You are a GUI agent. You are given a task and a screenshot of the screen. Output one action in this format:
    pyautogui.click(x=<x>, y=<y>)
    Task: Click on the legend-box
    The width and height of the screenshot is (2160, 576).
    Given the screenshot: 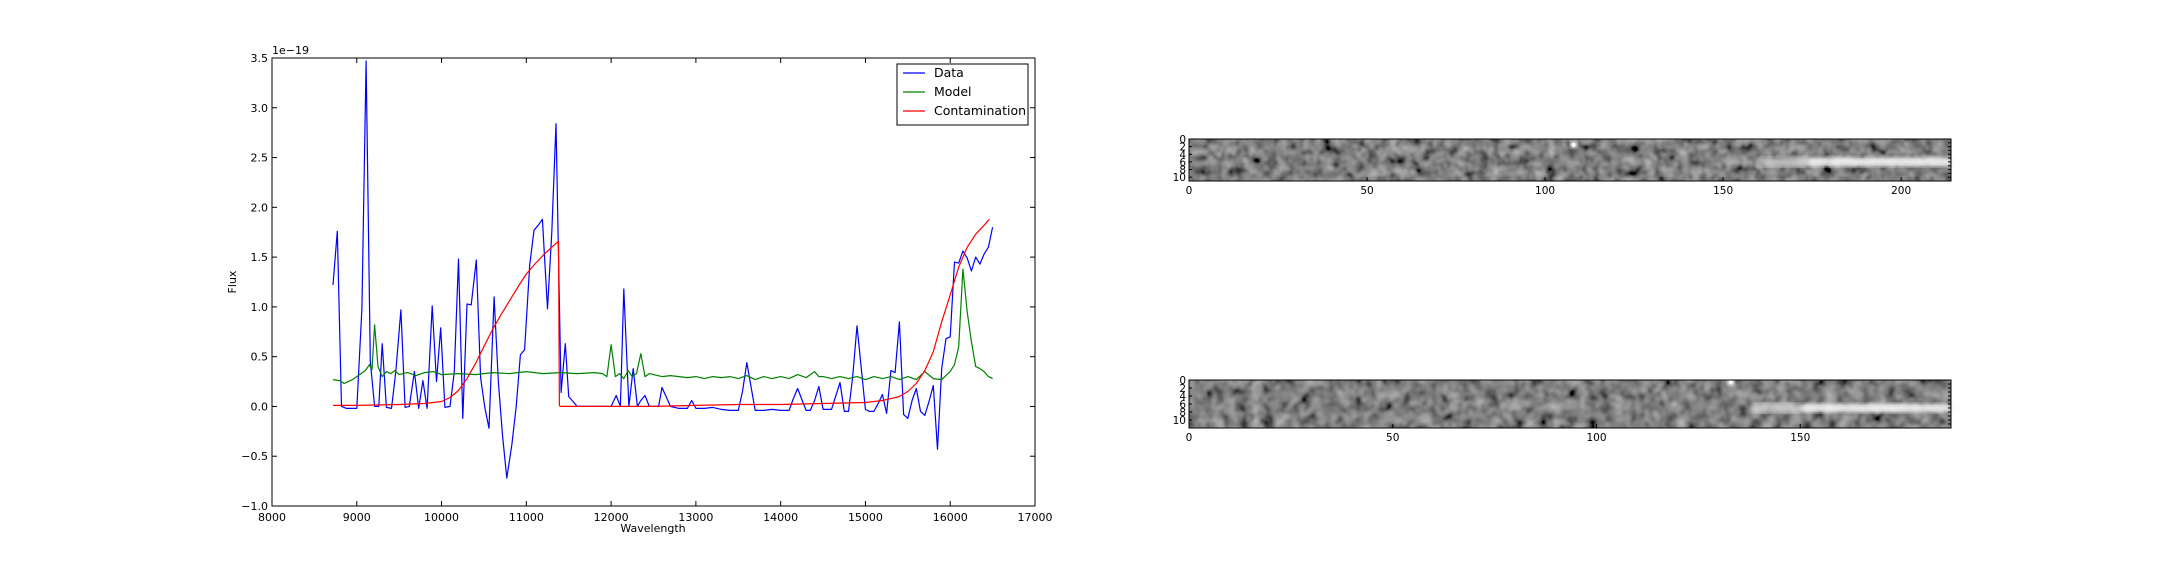 What is the action you would take?
    pyautogui.click(x=962, y=94)
    